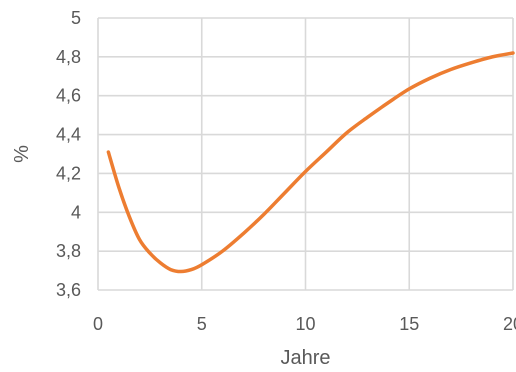 Image resolution: width=516 pixels, height=372 pixels. Describe the element at coordinates (68, 135) in the screenshot. I see `y-tick-label: 4,4` at that location.